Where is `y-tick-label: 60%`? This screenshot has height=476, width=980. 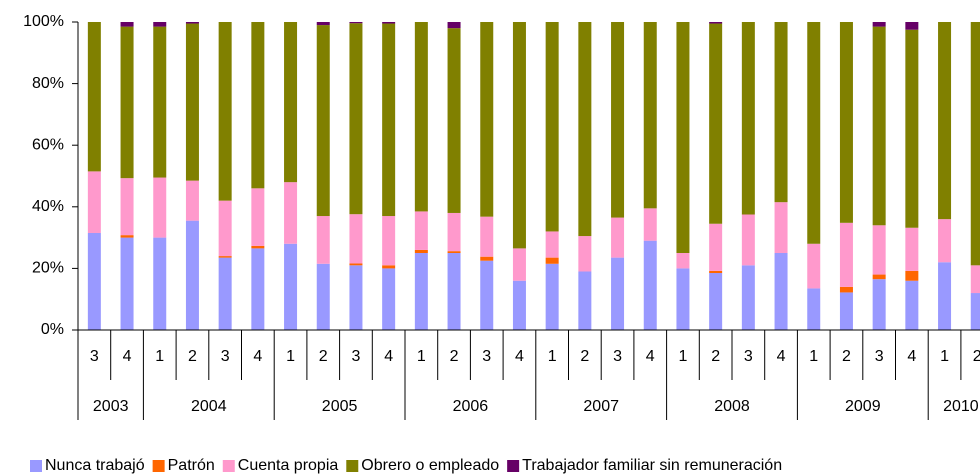 y-tick-label: 60% is located at coordinates (48, 144).